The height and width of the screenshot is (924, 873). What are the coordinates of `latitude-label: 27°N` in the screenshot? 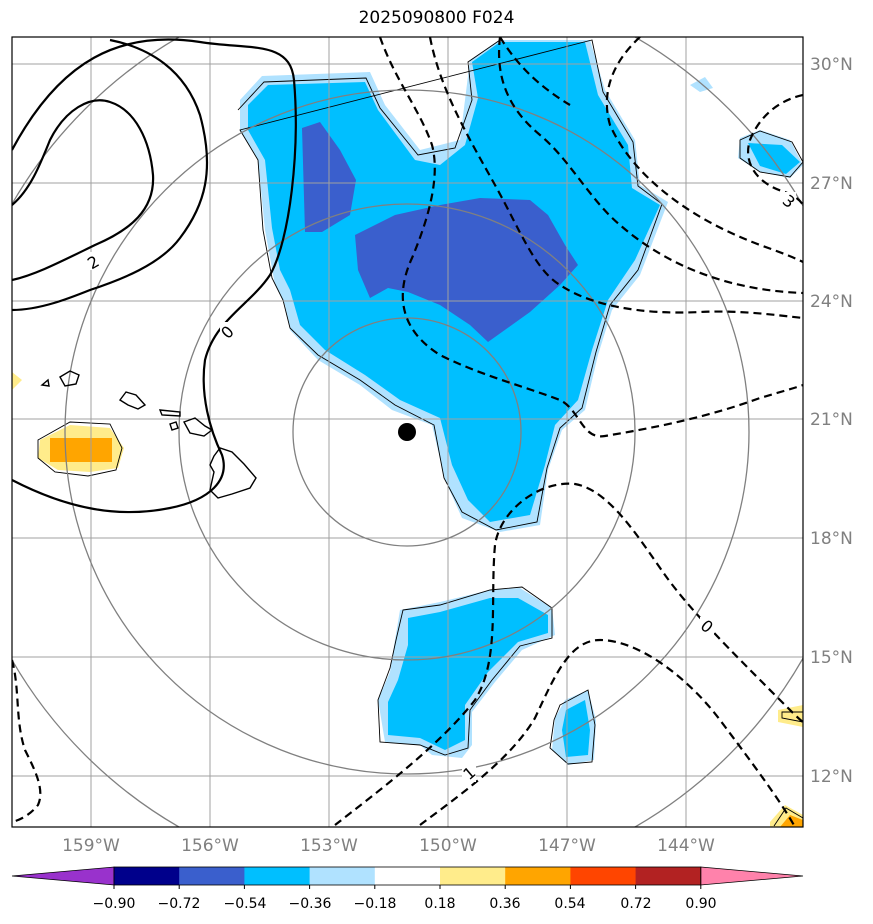 It's located at (831, 184).